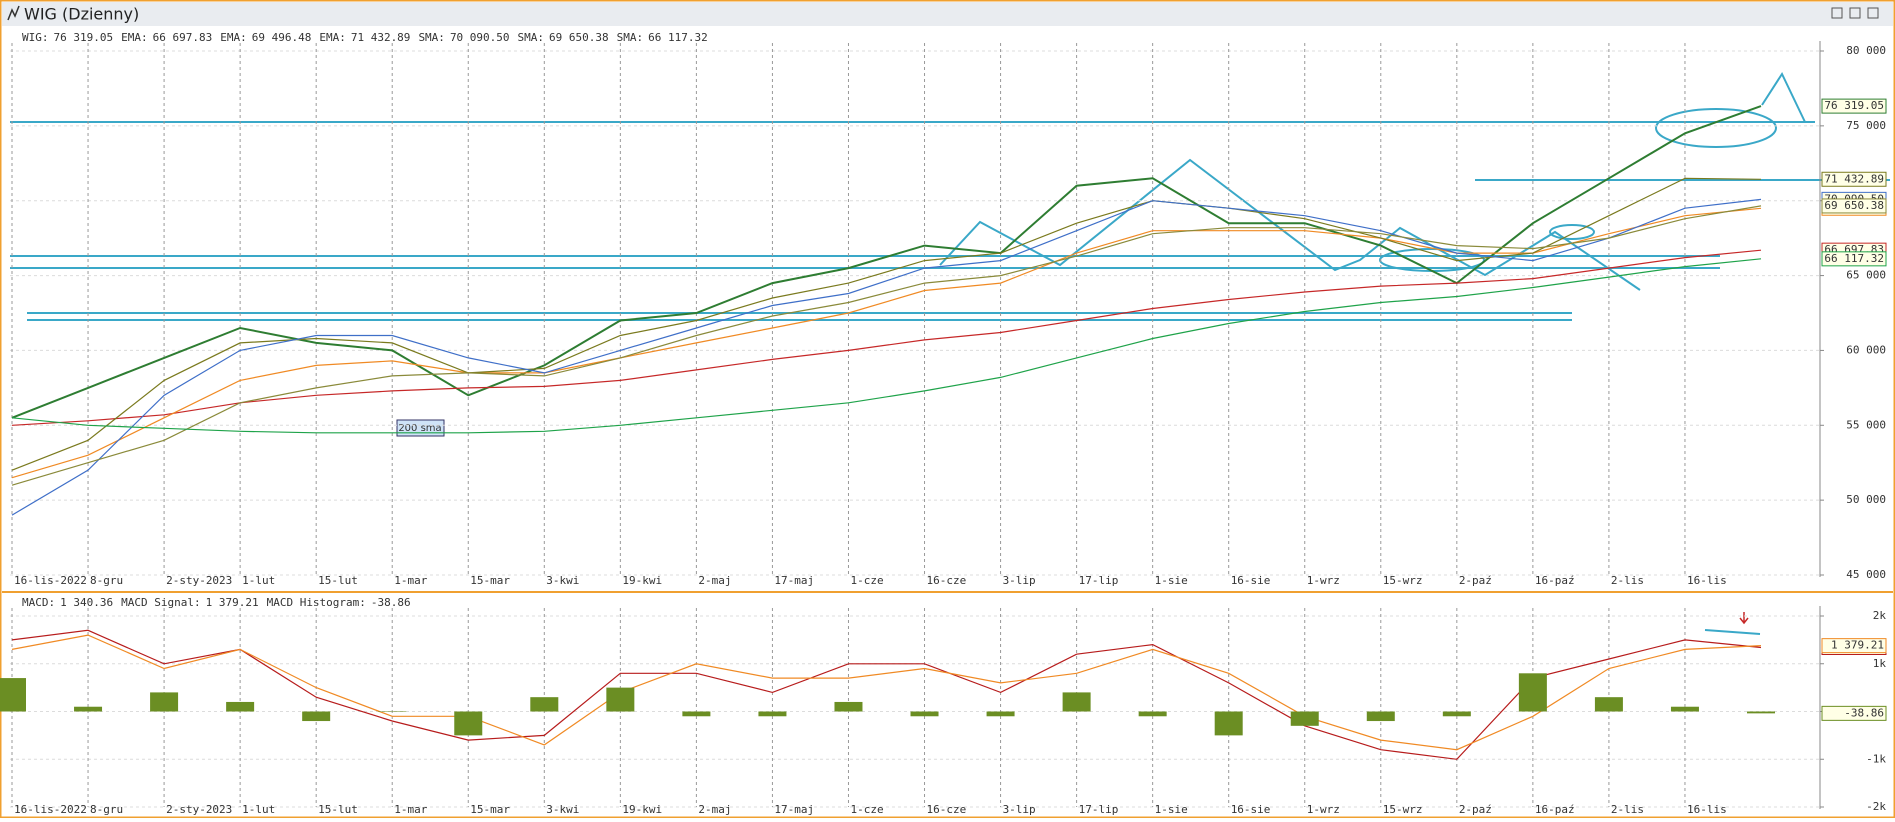 Image resolution: width=1895 pixels, height=822 pixels. Describe the element at coordinates (160, 602) in the screenshot. I see `legend-name: MACD Signal:` at that location.